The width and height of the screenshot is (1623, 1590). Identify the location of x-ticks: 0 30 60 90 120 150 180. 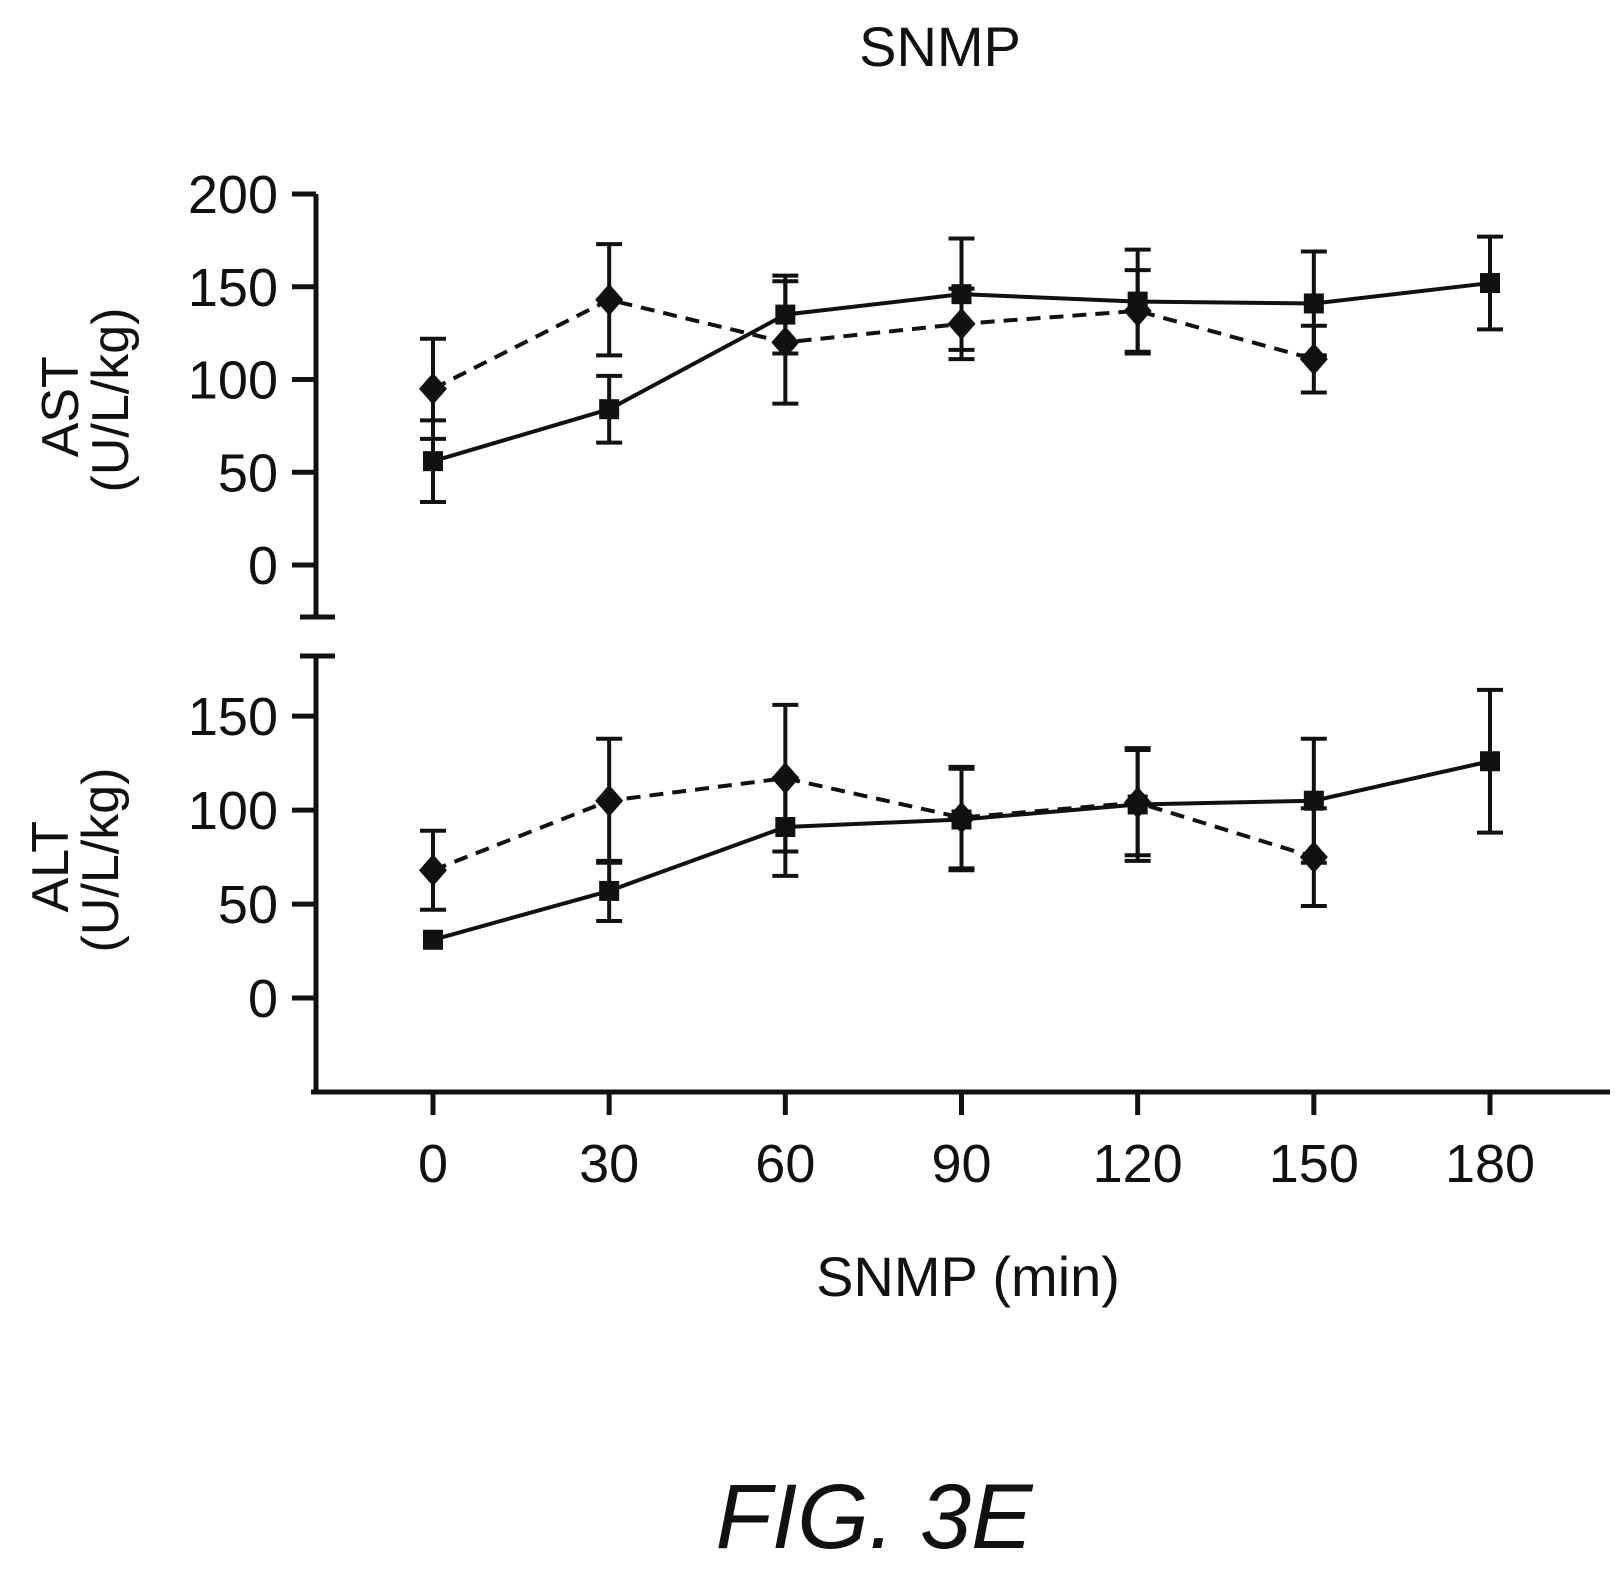
(976, 1143).